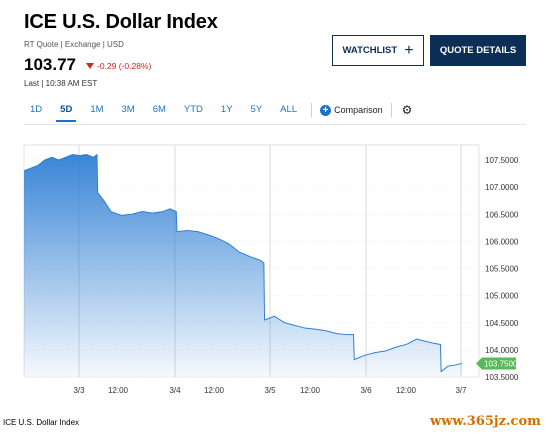 The width and height of the screenshot is (550, 437). Describe the element at coordinates (74, 44) in the screenshot. I see `quote-subtitle: RT Quote | Exchange | USD` at that location.